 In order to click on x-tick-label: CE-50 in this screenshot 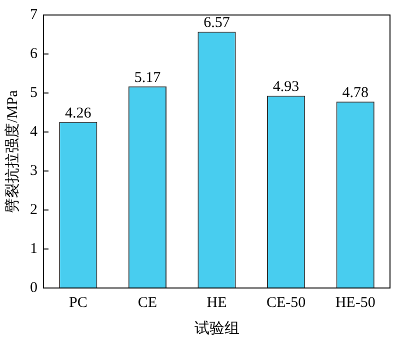, I will do `click(286, 302)`.